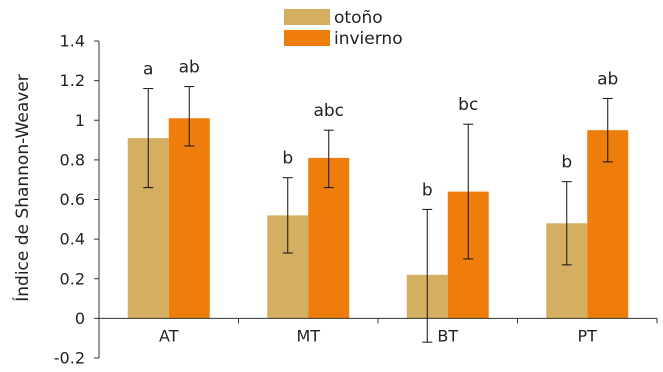 The width and height of the screenshot is (663, 372). I want to click on y-tick-label: 0.2, so click(72, 278).